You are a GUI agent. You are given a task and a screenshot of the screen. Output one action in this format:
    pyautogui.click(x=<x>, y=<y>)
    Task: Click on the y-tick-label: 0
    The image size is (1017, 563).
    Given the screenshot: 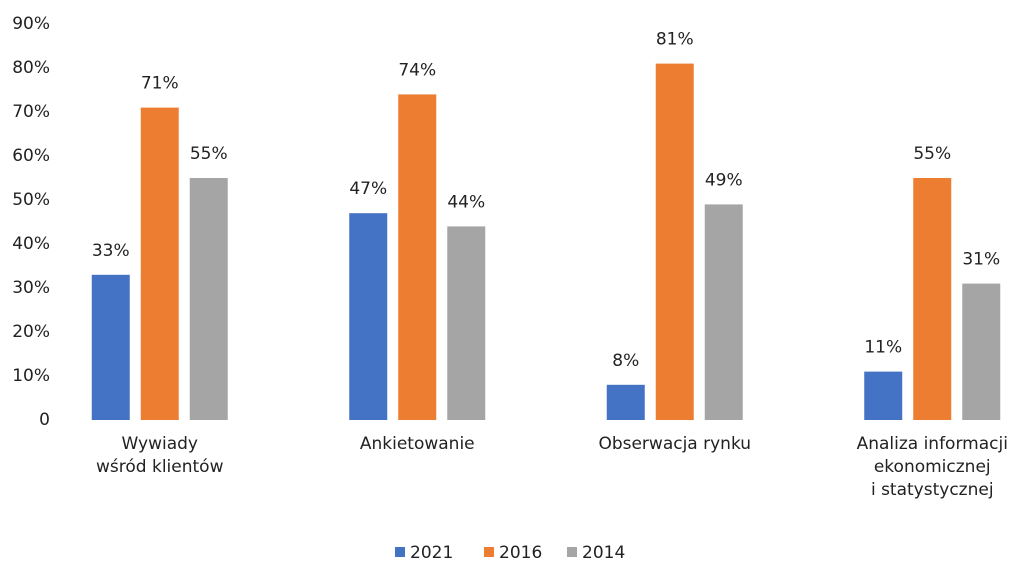 What is the action you would take?
    pyautogui.click(x=44, y=420)
    